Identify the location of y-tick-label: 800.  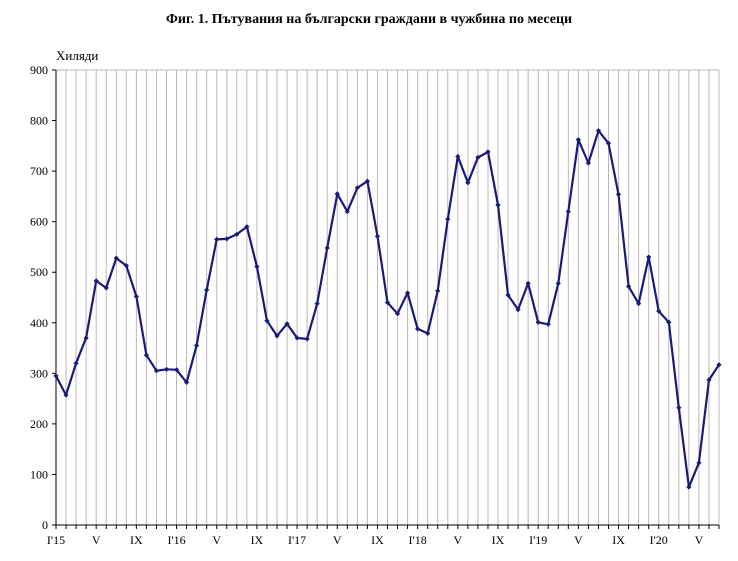
(39, 121).